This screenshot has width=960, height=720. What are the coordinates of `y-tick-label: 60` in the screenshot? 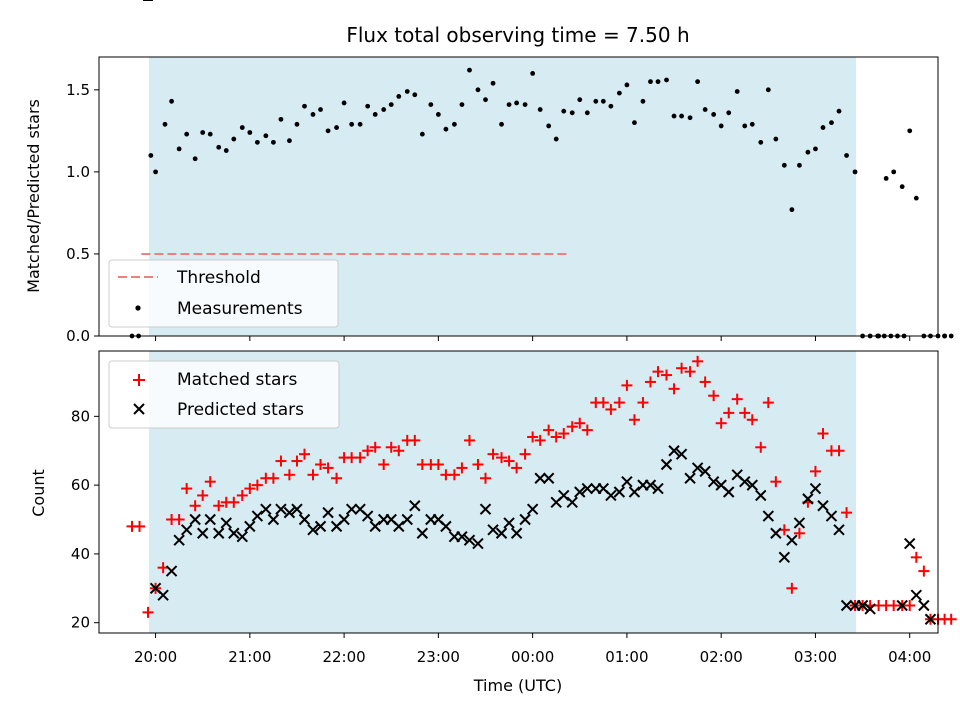 It's located at (80, 485).